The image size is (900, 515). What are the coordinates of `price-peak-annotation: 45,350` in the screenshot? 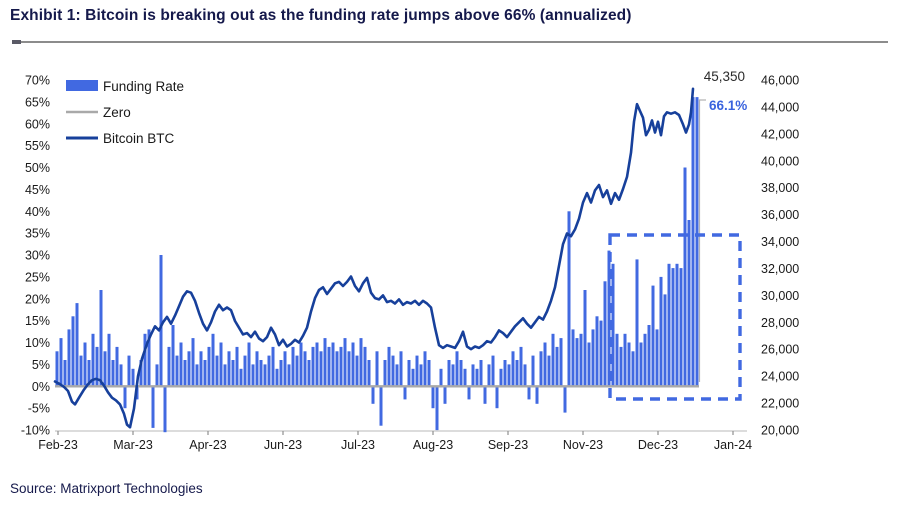 It's located at (724, 76).